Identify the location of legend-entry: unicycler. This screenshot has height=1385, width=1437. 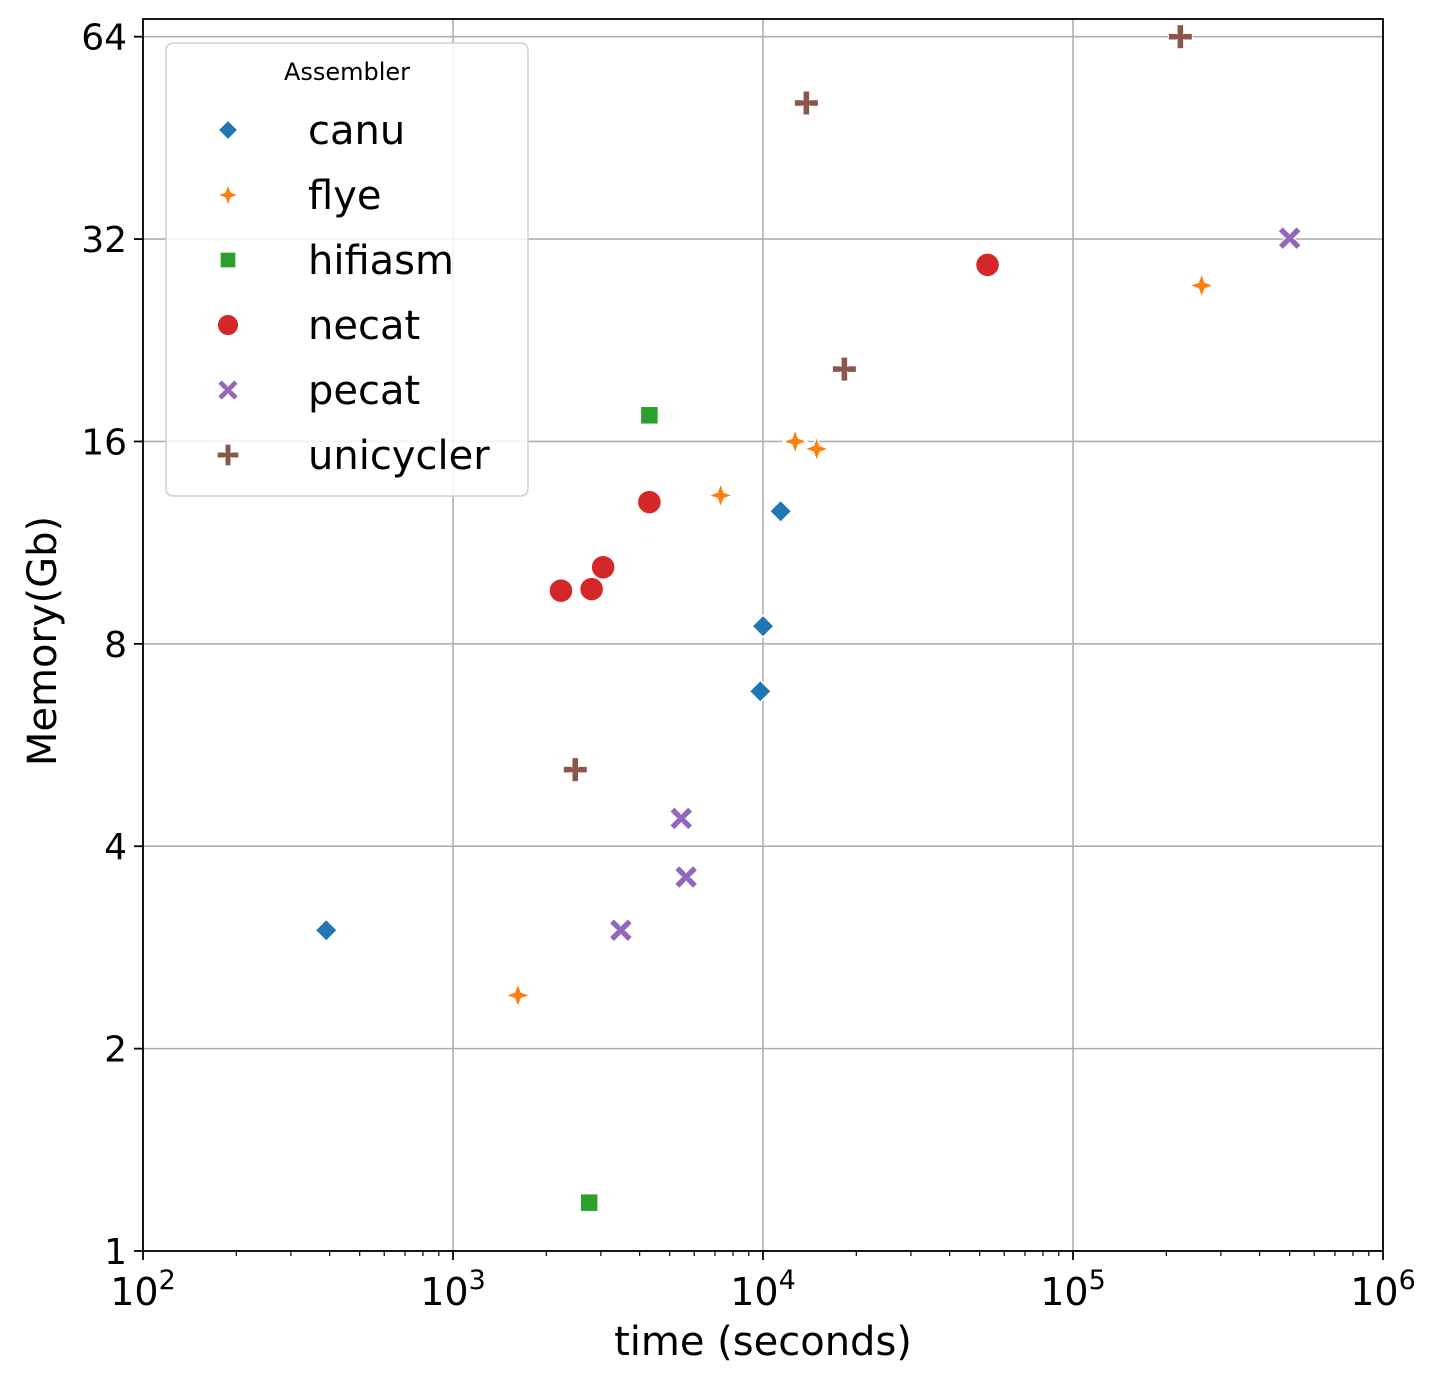
(353, 456).